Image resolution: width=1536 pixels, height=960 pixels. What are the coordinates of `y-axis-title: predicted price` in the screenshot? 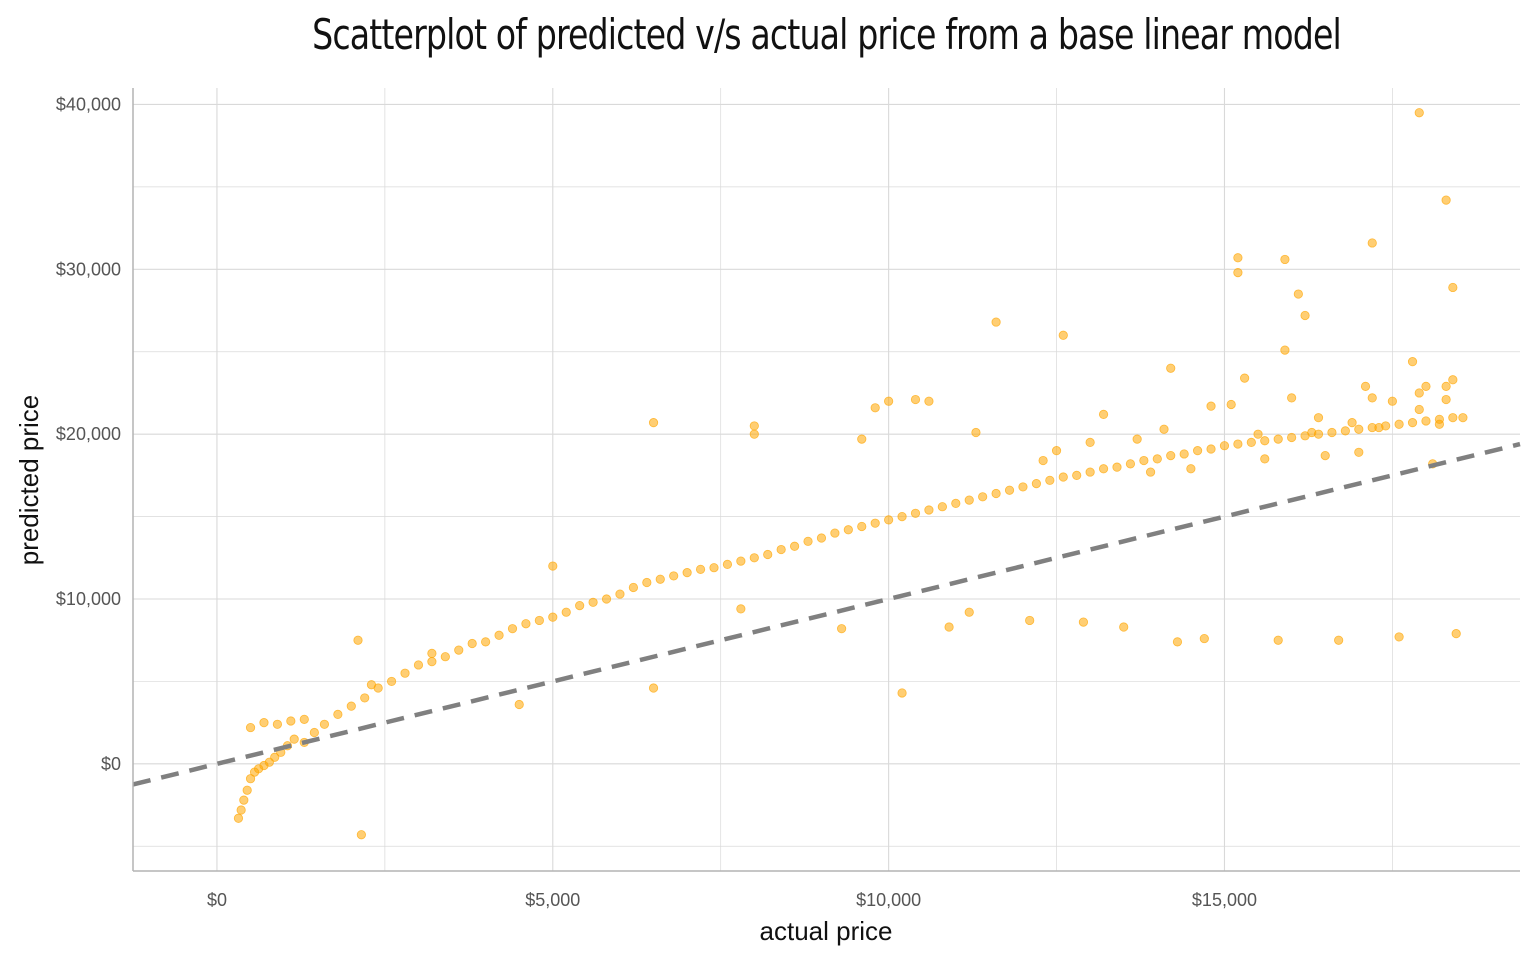 It's located at (29, 480).